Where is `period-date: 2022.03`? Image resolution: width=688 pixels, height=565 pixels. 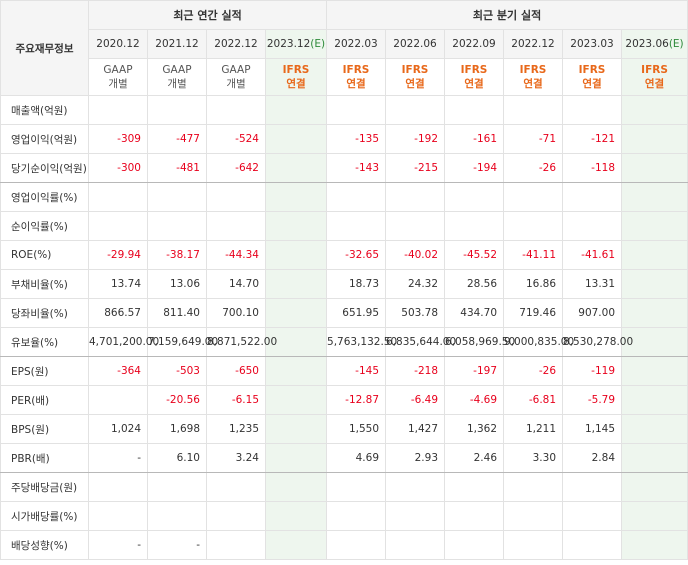
period-date: 2022.03 is located at coordinates (356, 44).